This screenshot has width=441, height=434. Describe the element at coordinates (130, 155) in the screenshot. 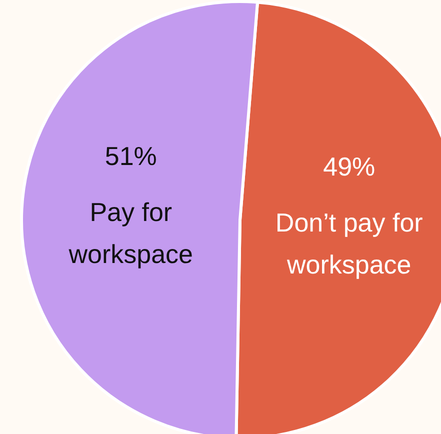

I see `data-label: 51%` at that location.